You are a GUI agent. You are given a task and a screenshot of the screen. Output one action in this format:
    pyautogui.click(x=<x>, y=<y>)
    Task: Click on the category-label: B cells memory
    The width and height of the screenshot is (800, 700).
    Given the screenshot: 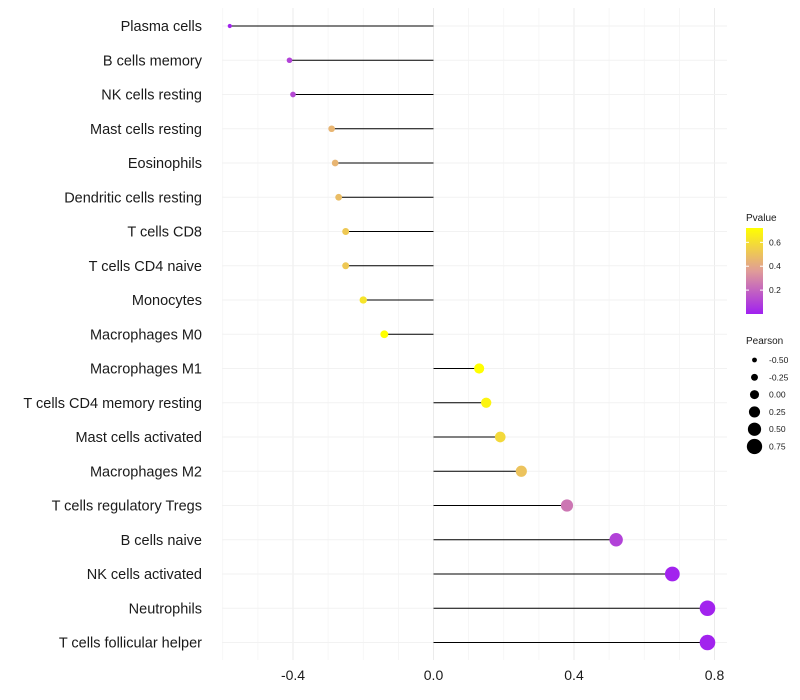 What is the action you would take?
    pyautogui.click(x=153, y=61)
    